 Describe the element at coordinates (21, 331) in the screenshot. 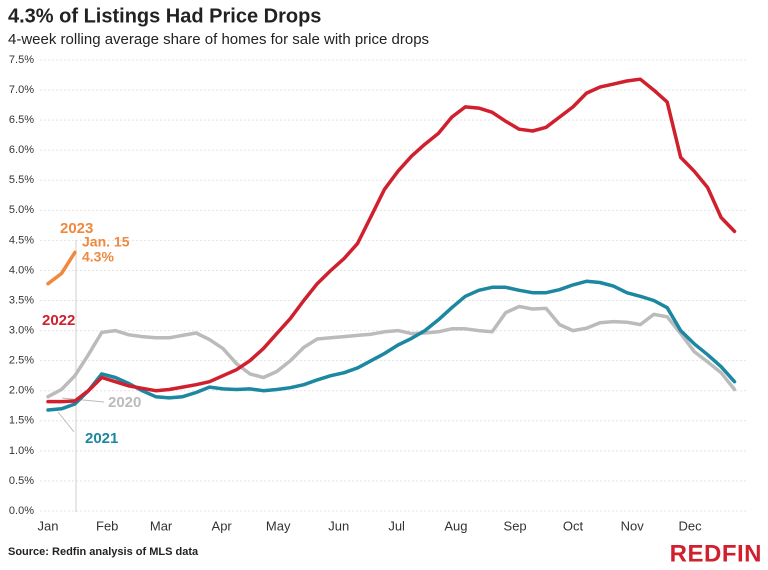

I see `y-tick-label: 3.0%` at that location.